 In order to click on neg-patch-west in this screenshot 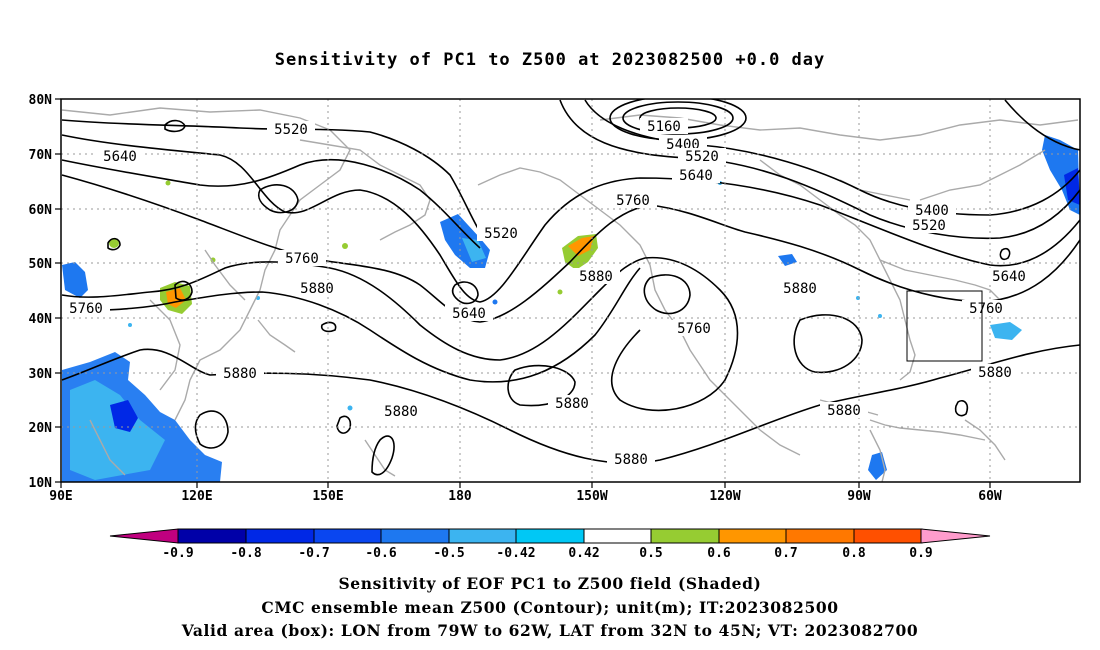, I will do `click(75, 280)`.